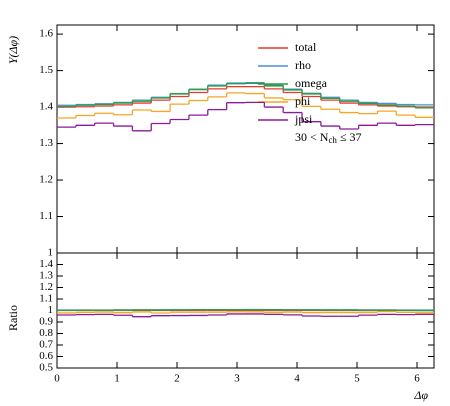  Describe the element at coordinates (357, 379) in the screenshot. I see `x-tick-label: 5` at that location.